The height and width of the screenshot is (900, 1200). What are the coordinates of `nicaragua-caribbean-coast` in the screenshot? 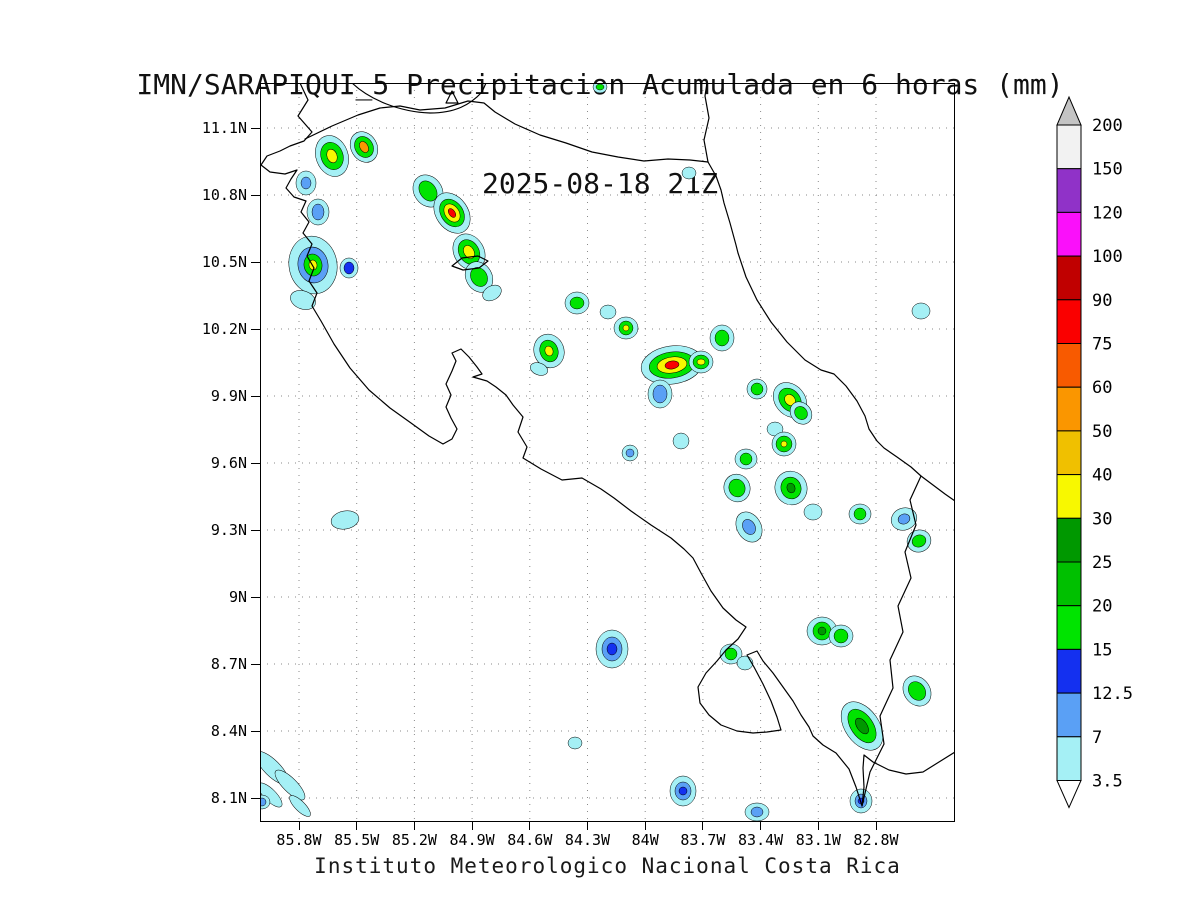 It's located at (706, 123).